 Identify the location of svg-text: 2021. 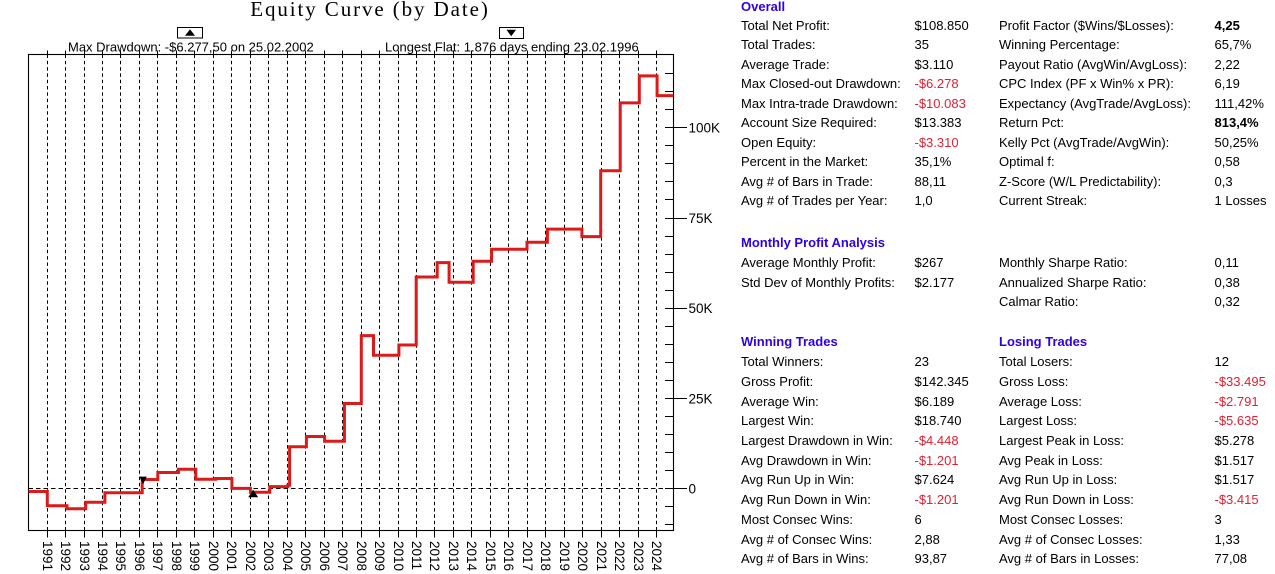
(601, 556).